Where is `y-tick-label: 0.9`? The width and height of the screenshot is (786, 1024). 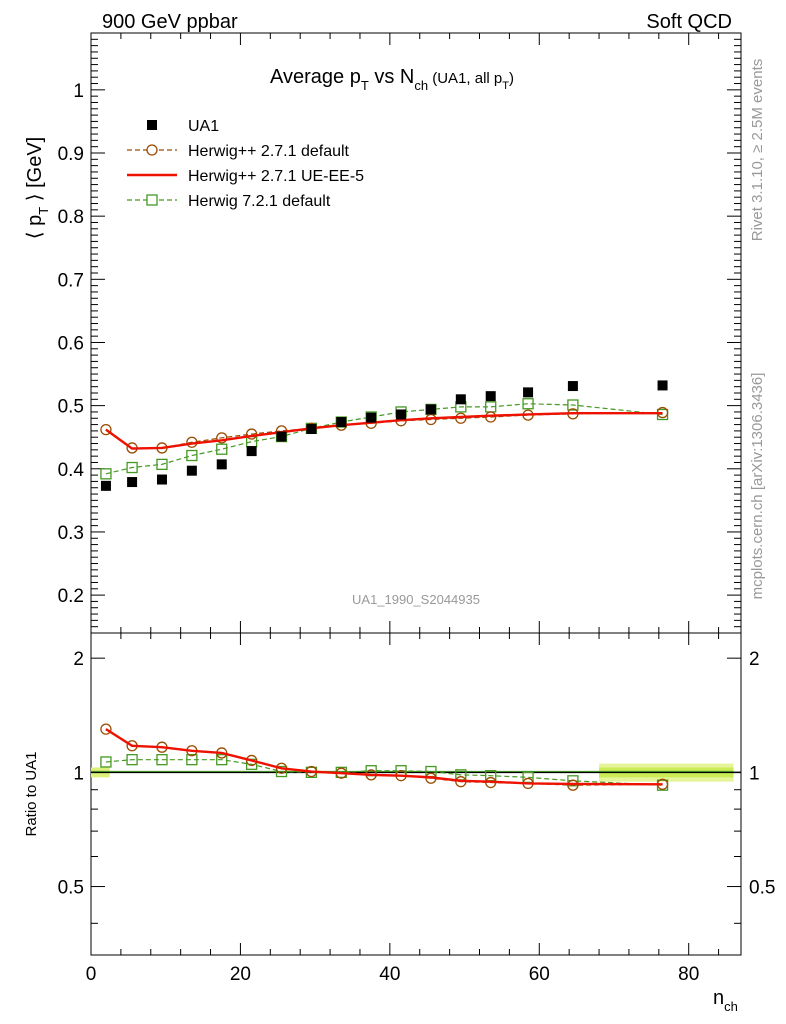 y-tick-label: 0.9 is located at coordinates (71, 154).